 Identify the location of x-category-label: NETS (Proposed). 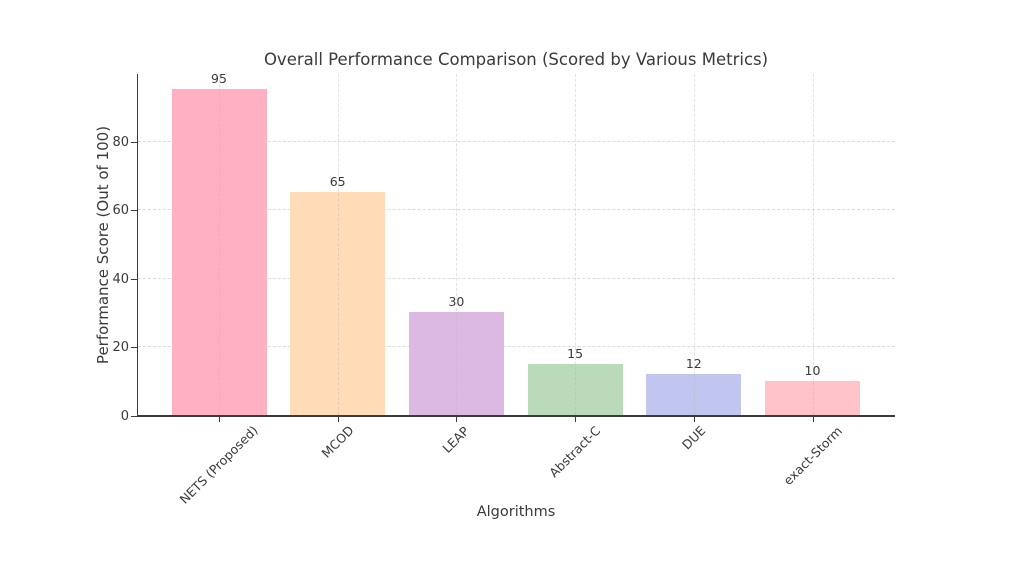
(218, 465).